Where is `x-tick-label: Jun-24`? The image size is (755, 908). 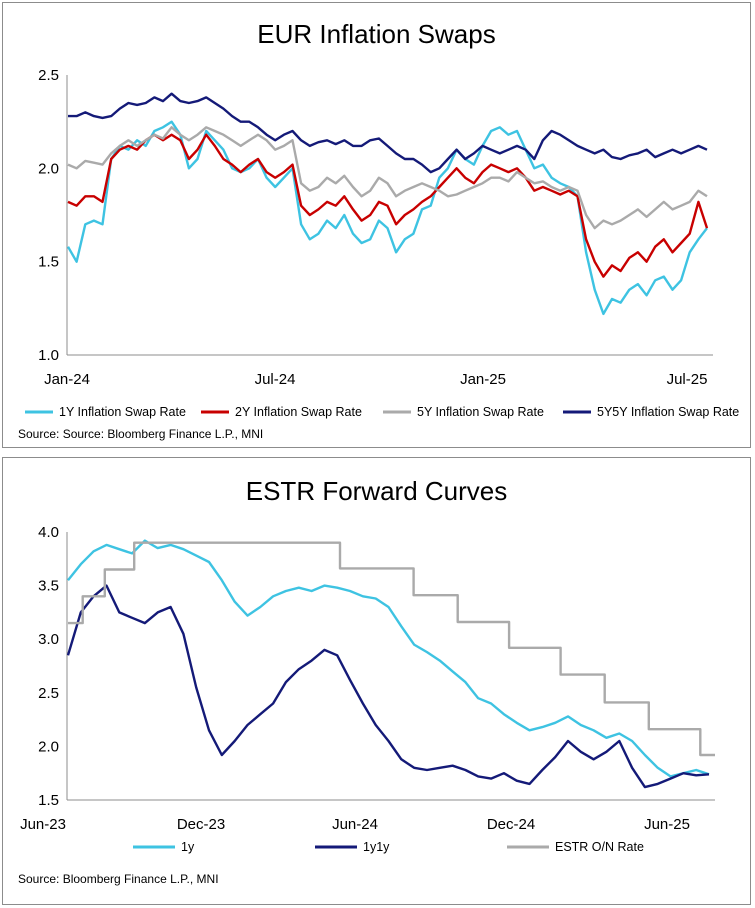
x-tick-label: Jun-24 is located at coordinates (355, 824).